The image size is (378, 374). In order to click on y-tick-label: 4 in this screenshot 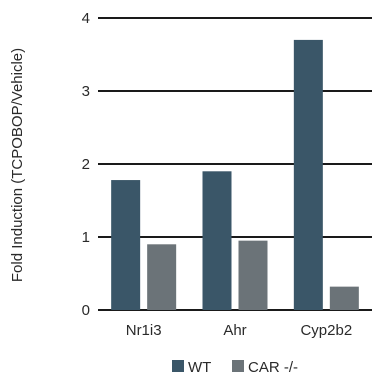, I will do `click(86, 18)`.